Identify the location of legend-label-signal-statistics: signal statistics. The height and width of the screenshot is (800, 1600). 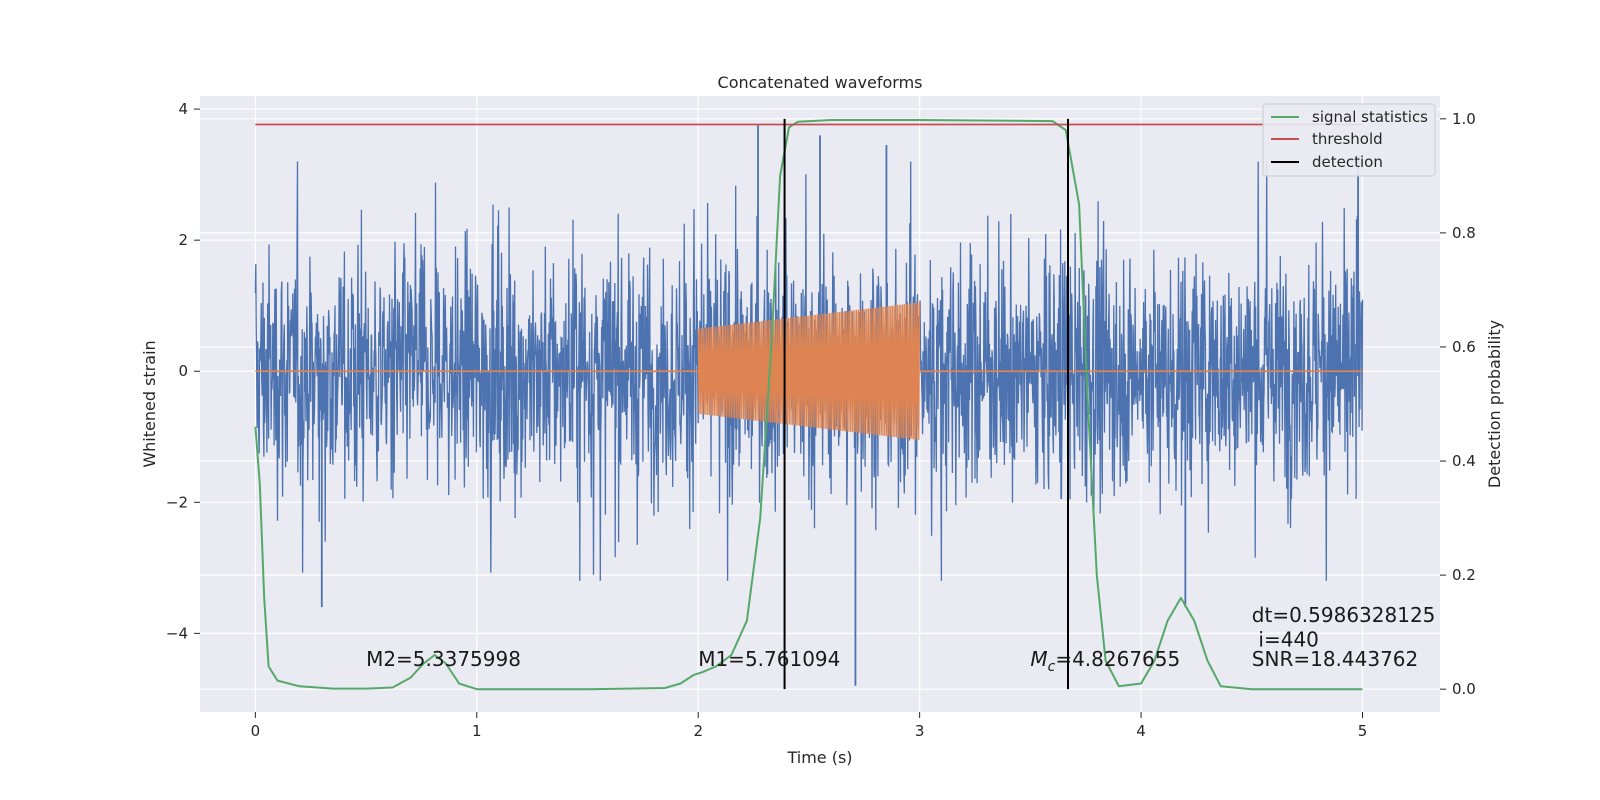
(1370, 117).